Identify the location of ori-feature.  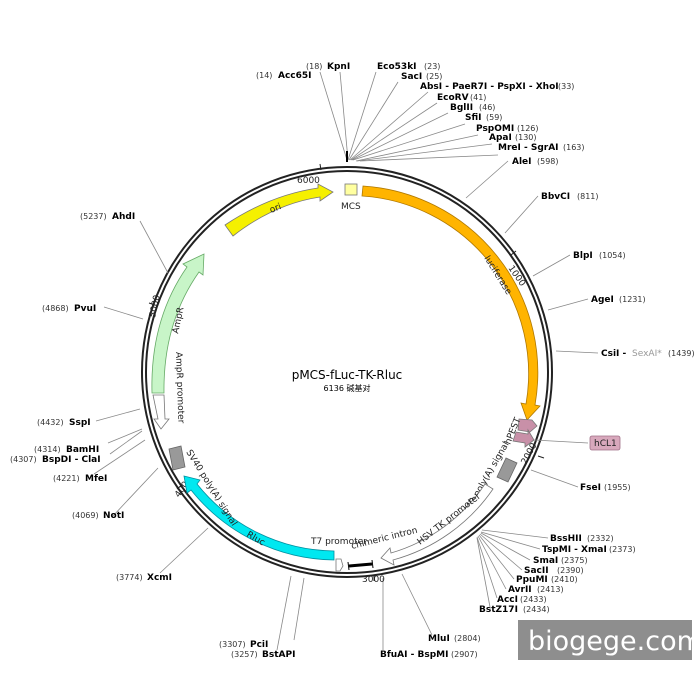
(279, 210).